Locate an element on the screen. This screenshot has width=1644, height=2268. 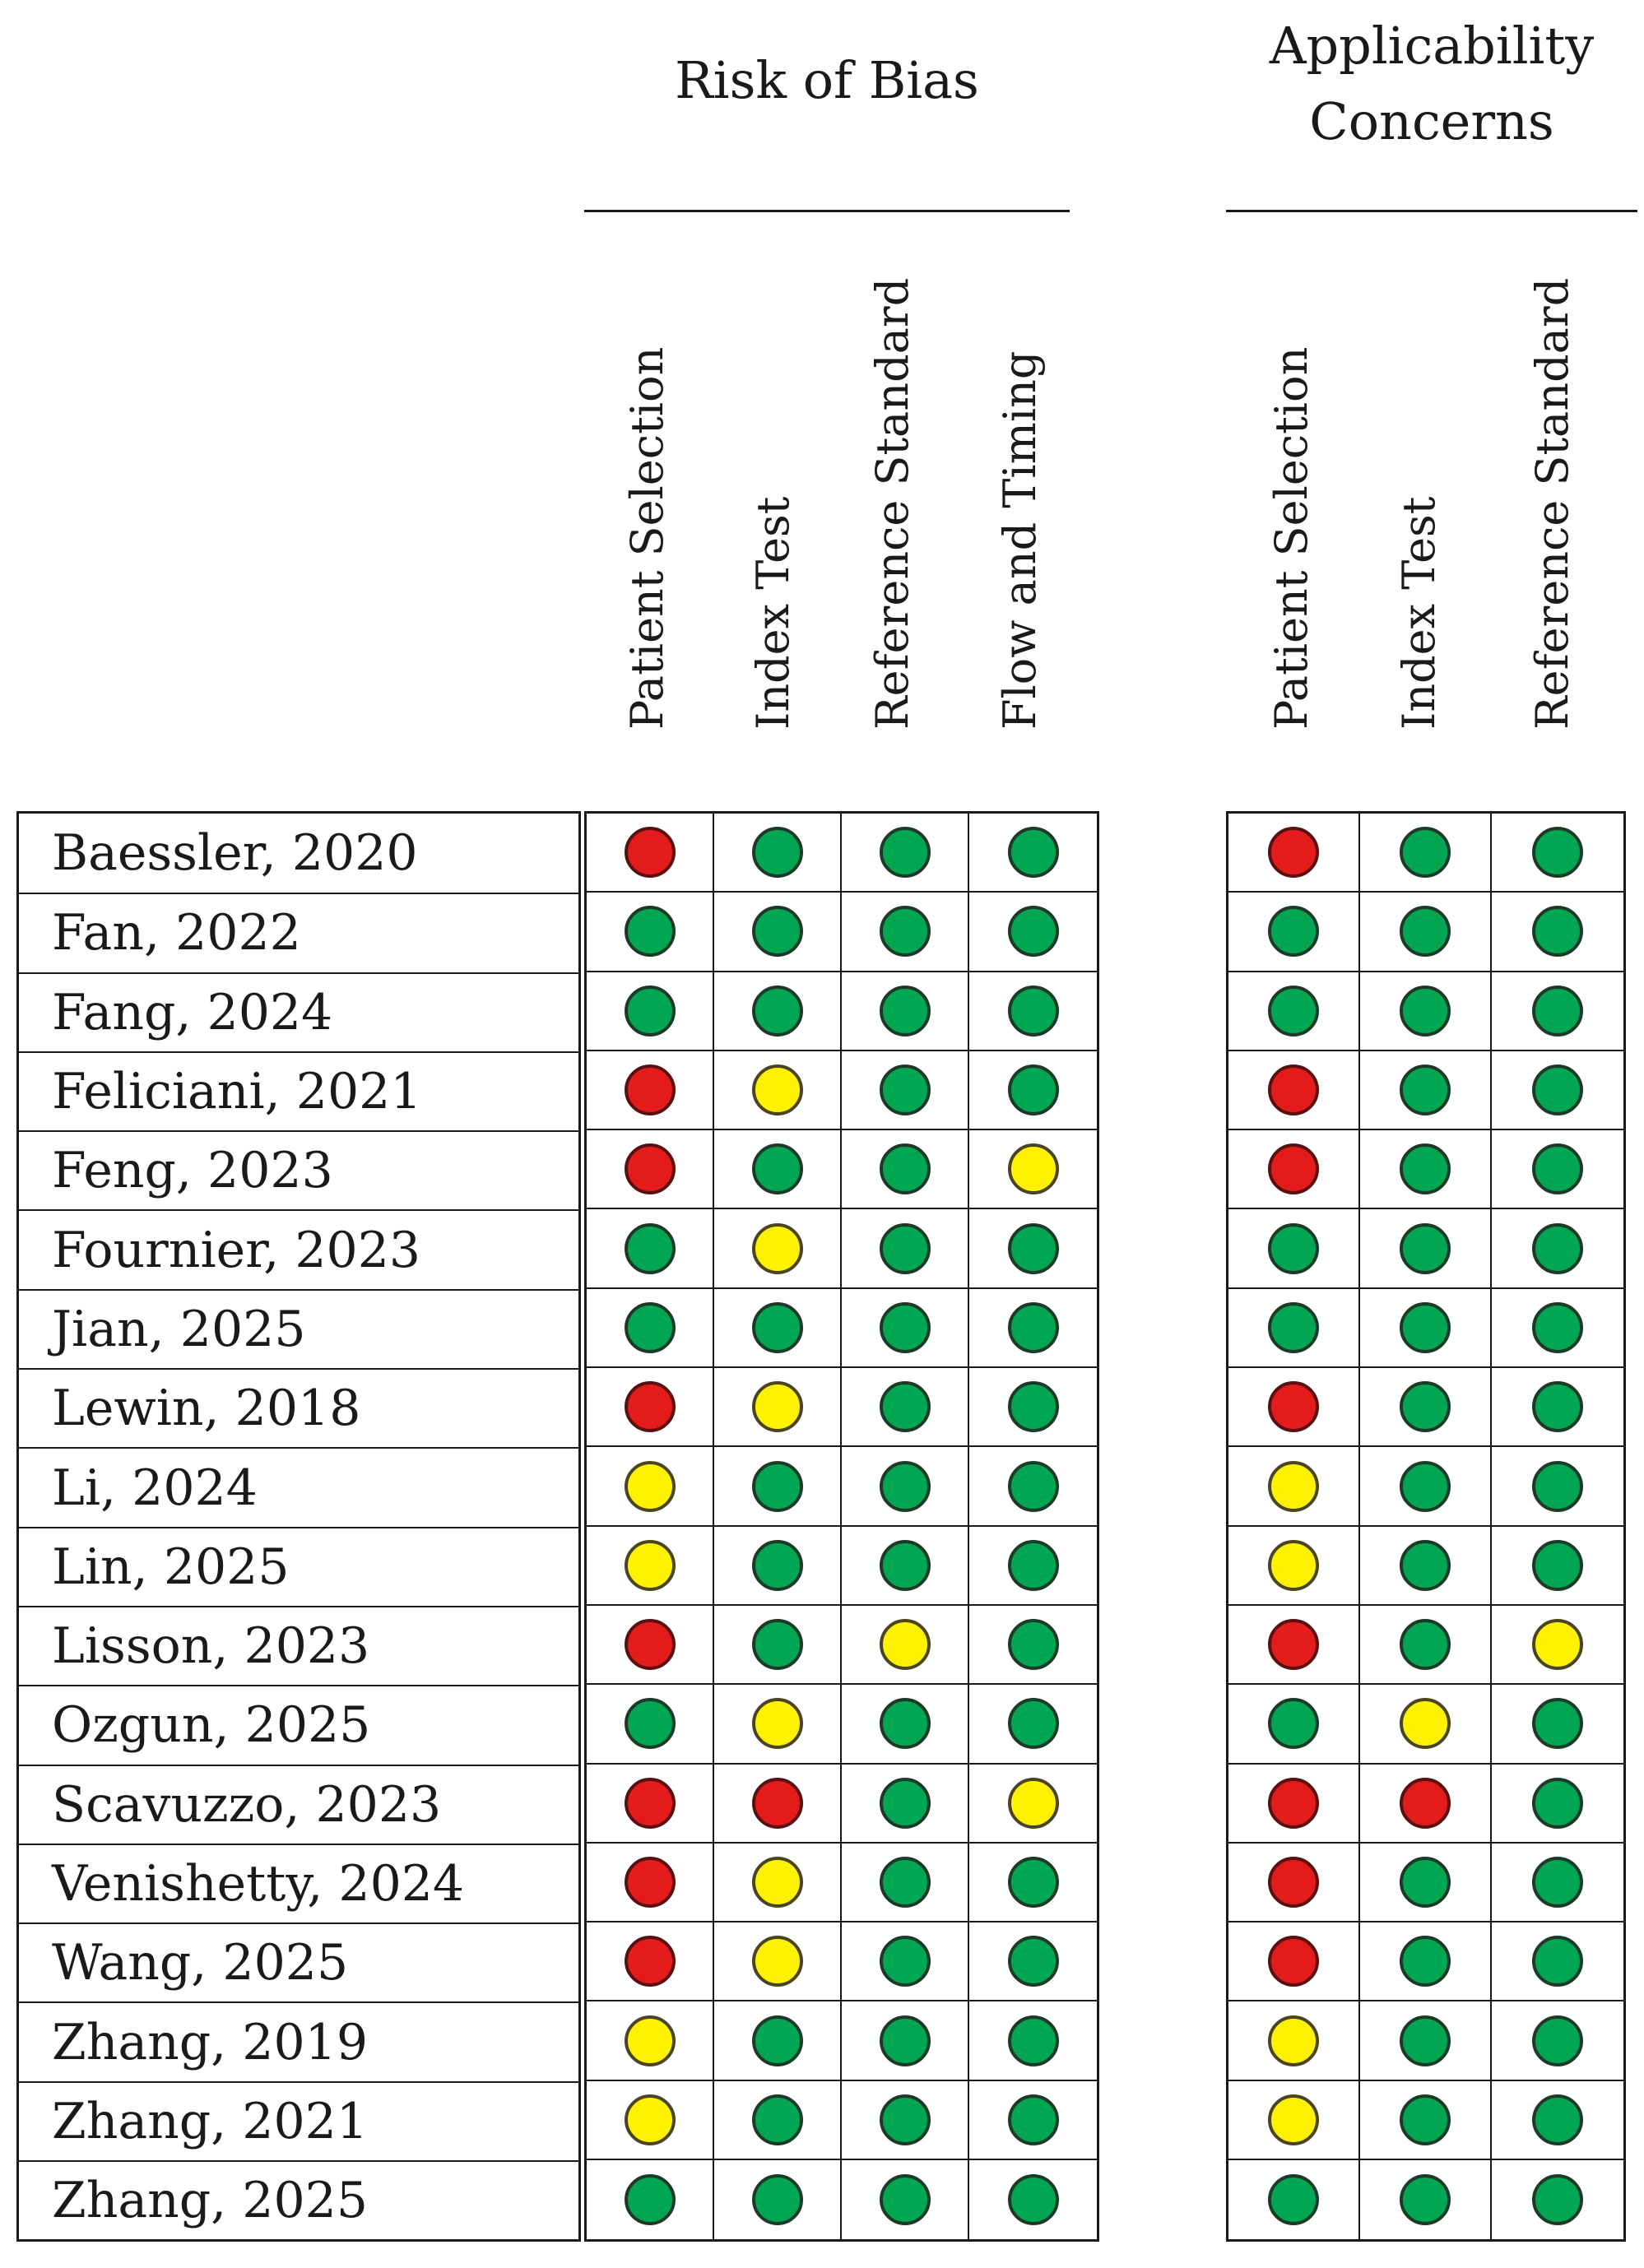
risk-of-bias-rule is located at coordinates (827, 211).